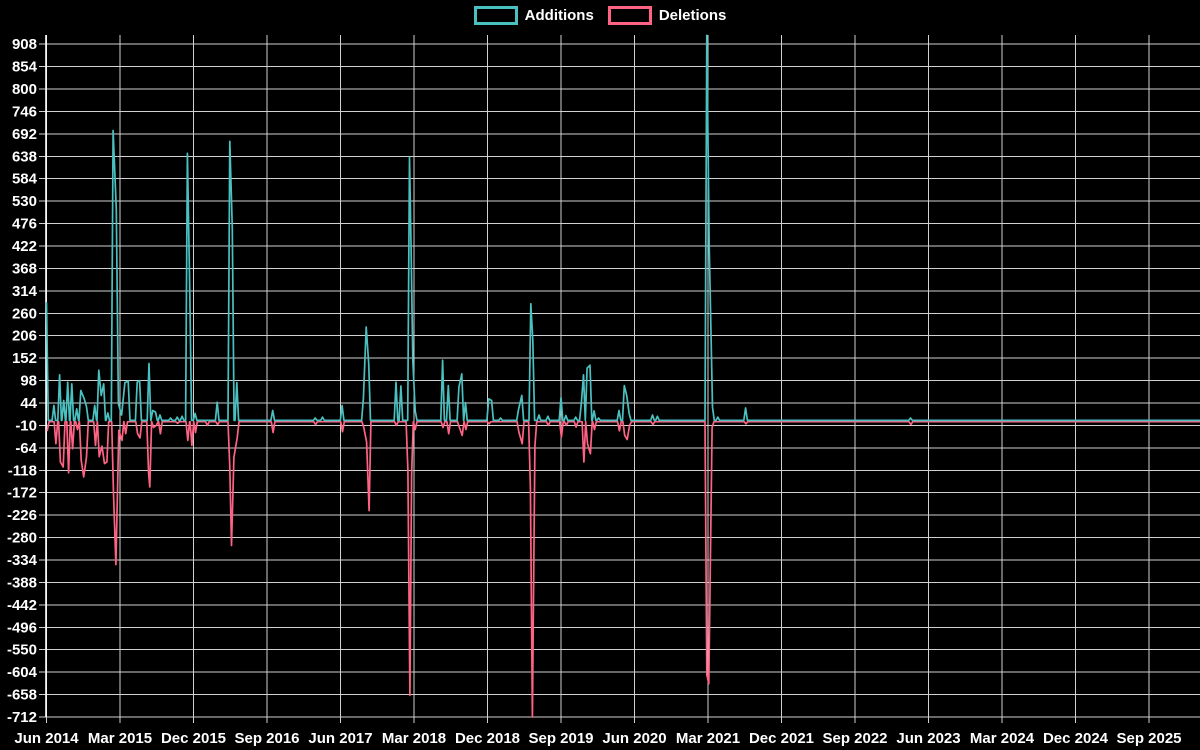 Image resolution: width=1200 pixels, height=750 pixels. I want to click on y-tick-label: -550, so click(22, 650).